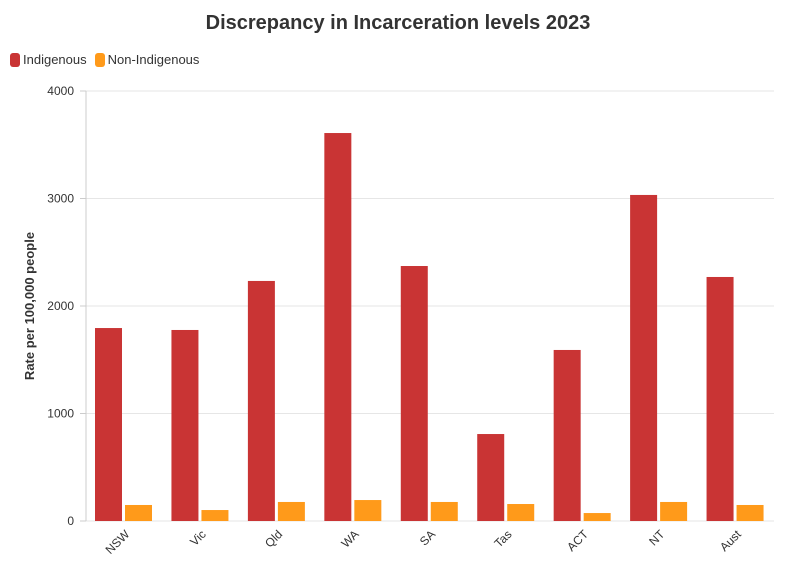 The image size is (796, 575). What do you see at coordinates (29, 306) in the screenshot?
I see `y-axis-label: Rate per 100,000 people` at bounding box center [29, 306].